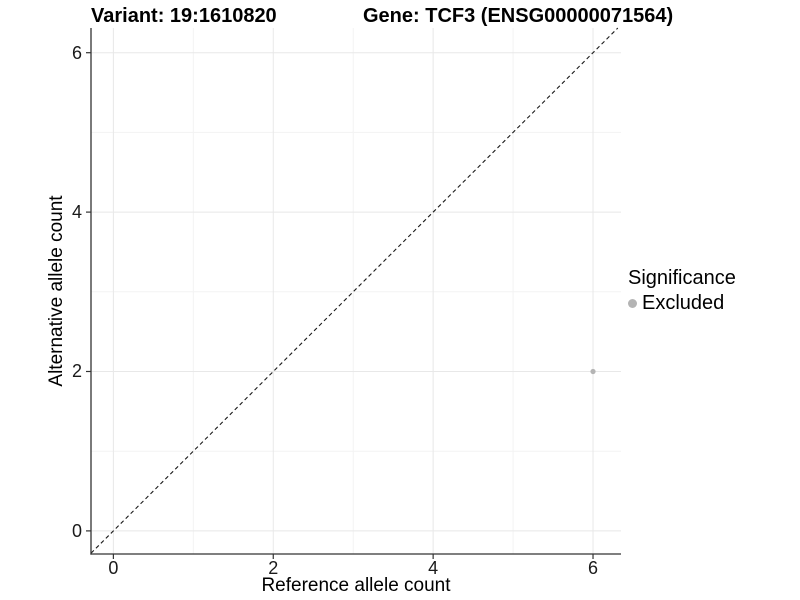  Describe the element at coordinates (593, 371) in the screenshot. I see `data-point` at that location.